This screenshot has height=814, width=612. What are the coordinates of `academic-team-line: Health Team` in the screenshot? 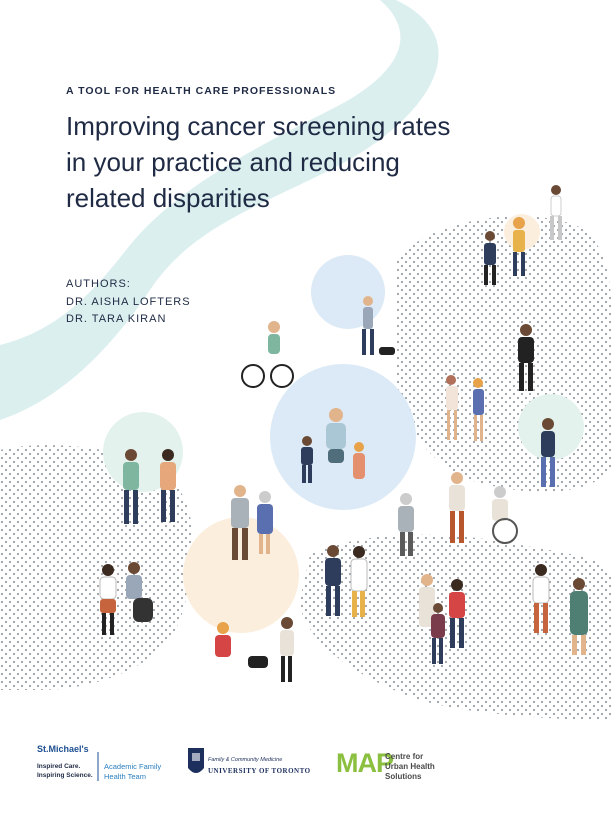 It's located at (125, 776).